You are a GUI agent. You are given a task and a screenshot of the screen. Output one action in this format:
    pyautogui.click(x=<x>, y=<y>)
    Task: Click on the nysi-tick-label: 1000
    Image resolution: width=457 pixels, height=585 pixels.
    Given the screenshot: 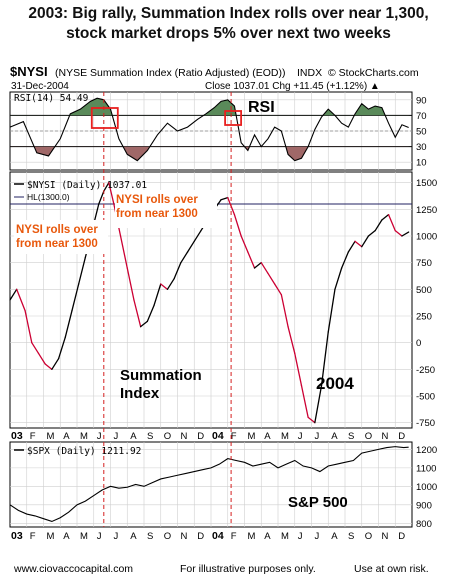 What is the action you would take?
    pyautogui.click(x=426, y=237)
    